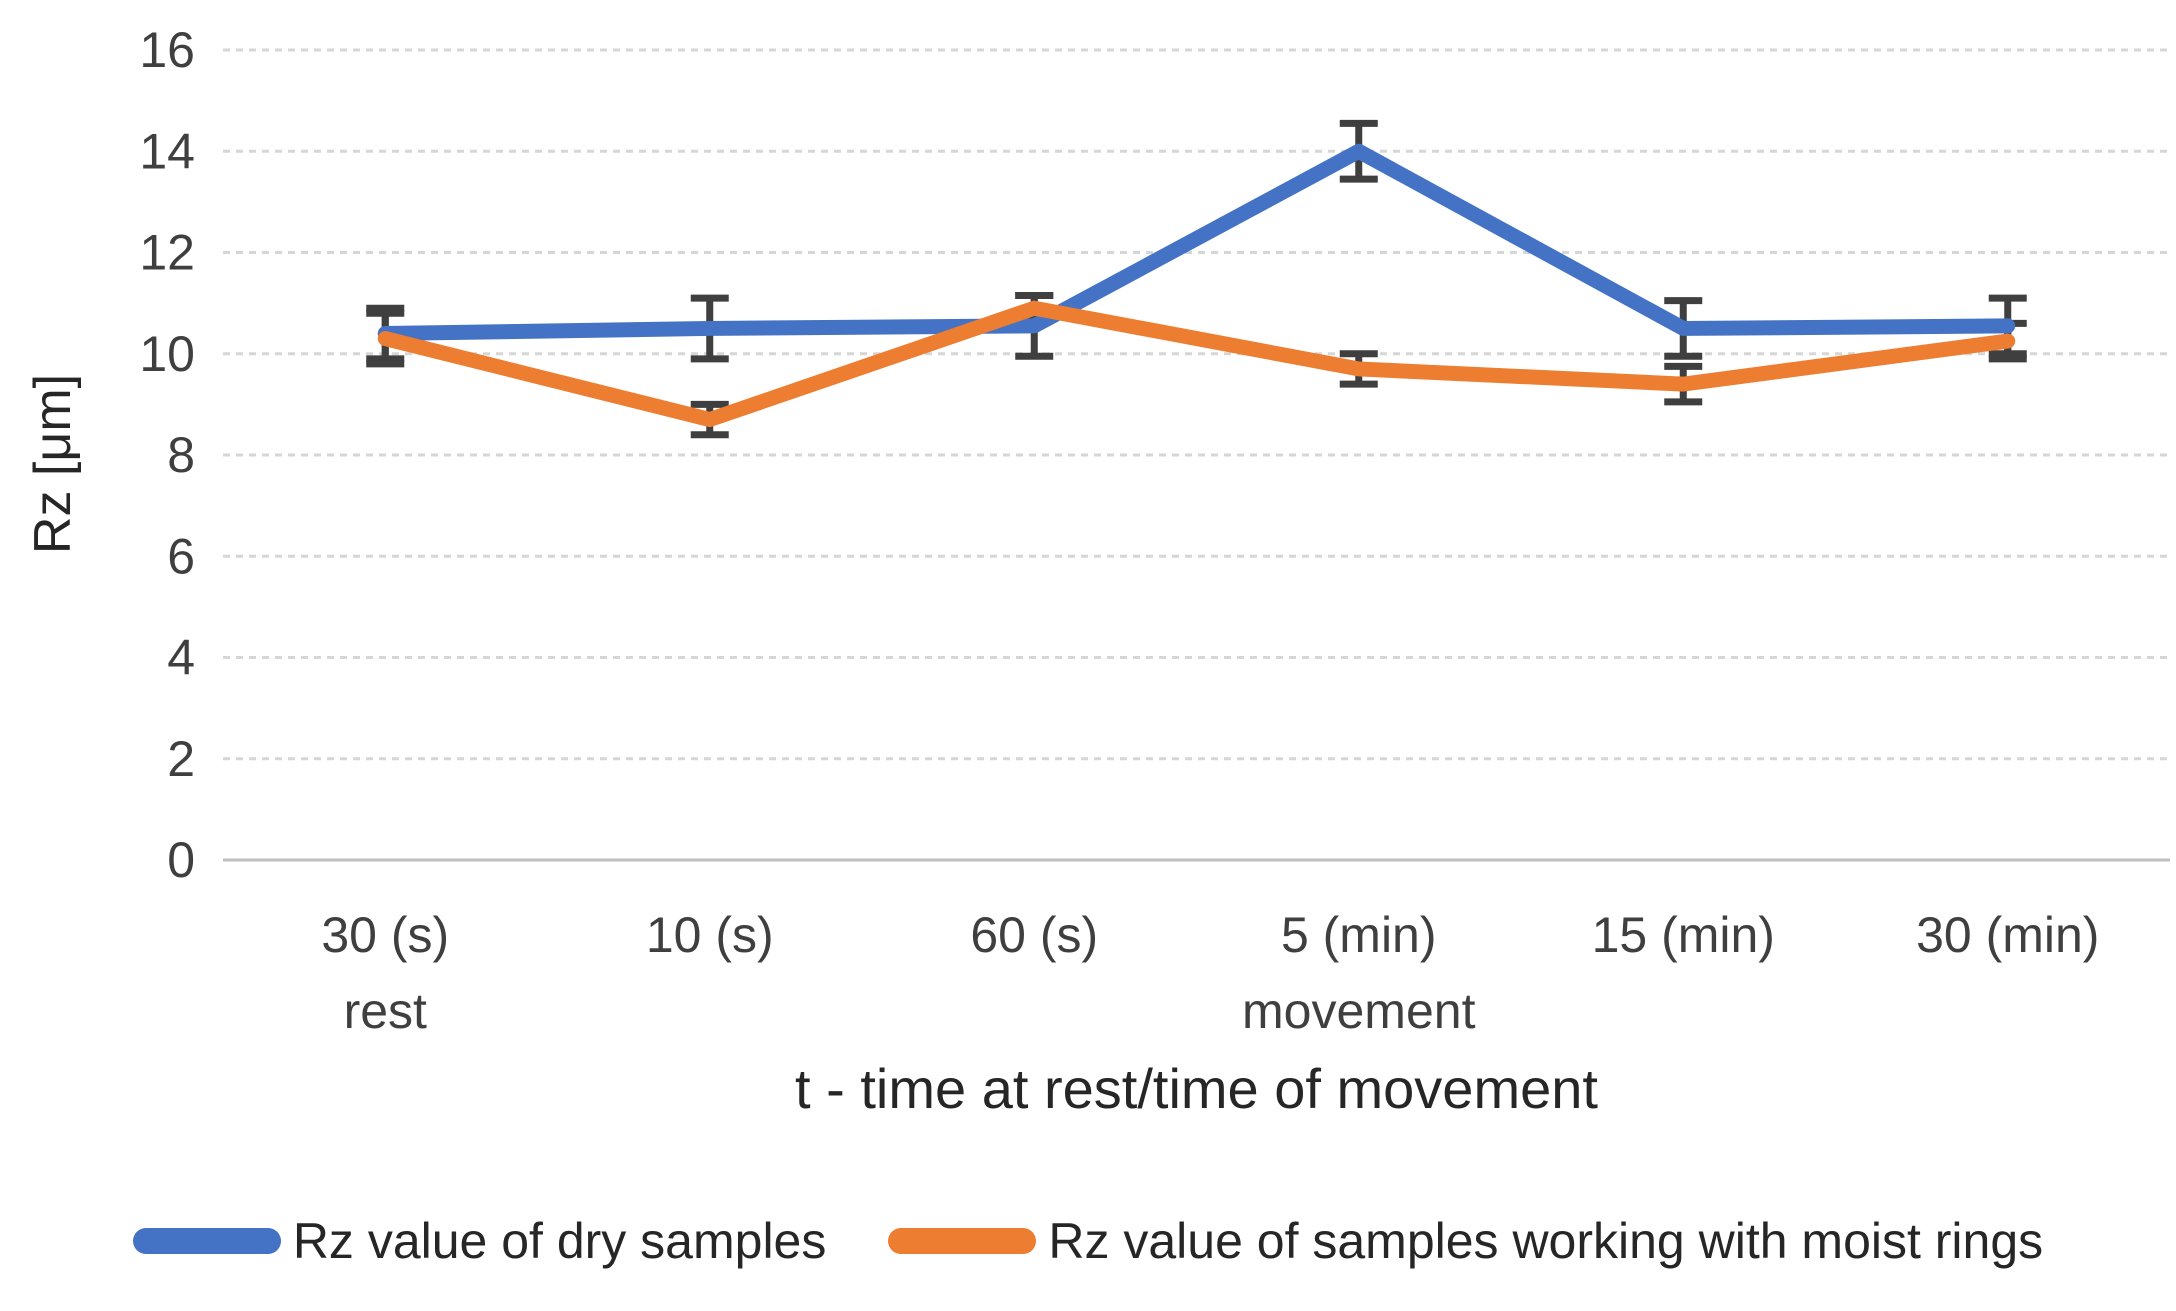 The image size is (2176, 1311). What do you see at coordinates (181, 860) in the screenshot?
I see `y-axis-tick-label: 0` at bounding box center [181, 860].